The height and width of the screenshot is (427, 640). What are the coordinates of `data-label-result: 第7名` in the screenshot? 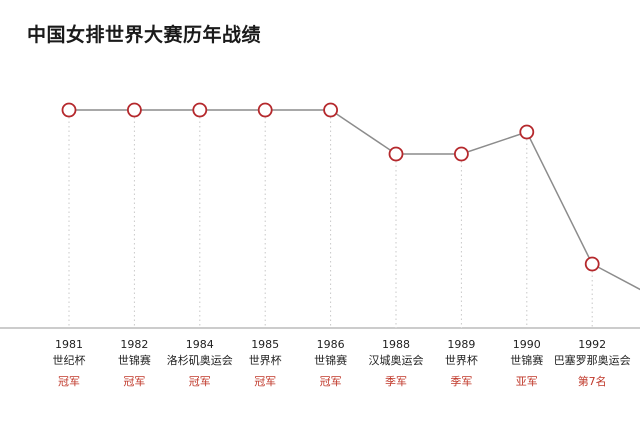 It's located at (592, 381).